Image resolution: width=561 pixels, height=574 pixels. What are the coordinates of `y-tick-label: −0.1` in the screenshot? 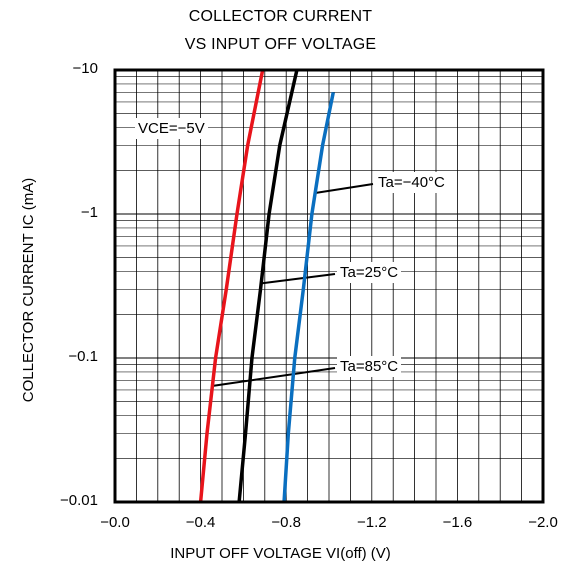 It's located at (83, 356).